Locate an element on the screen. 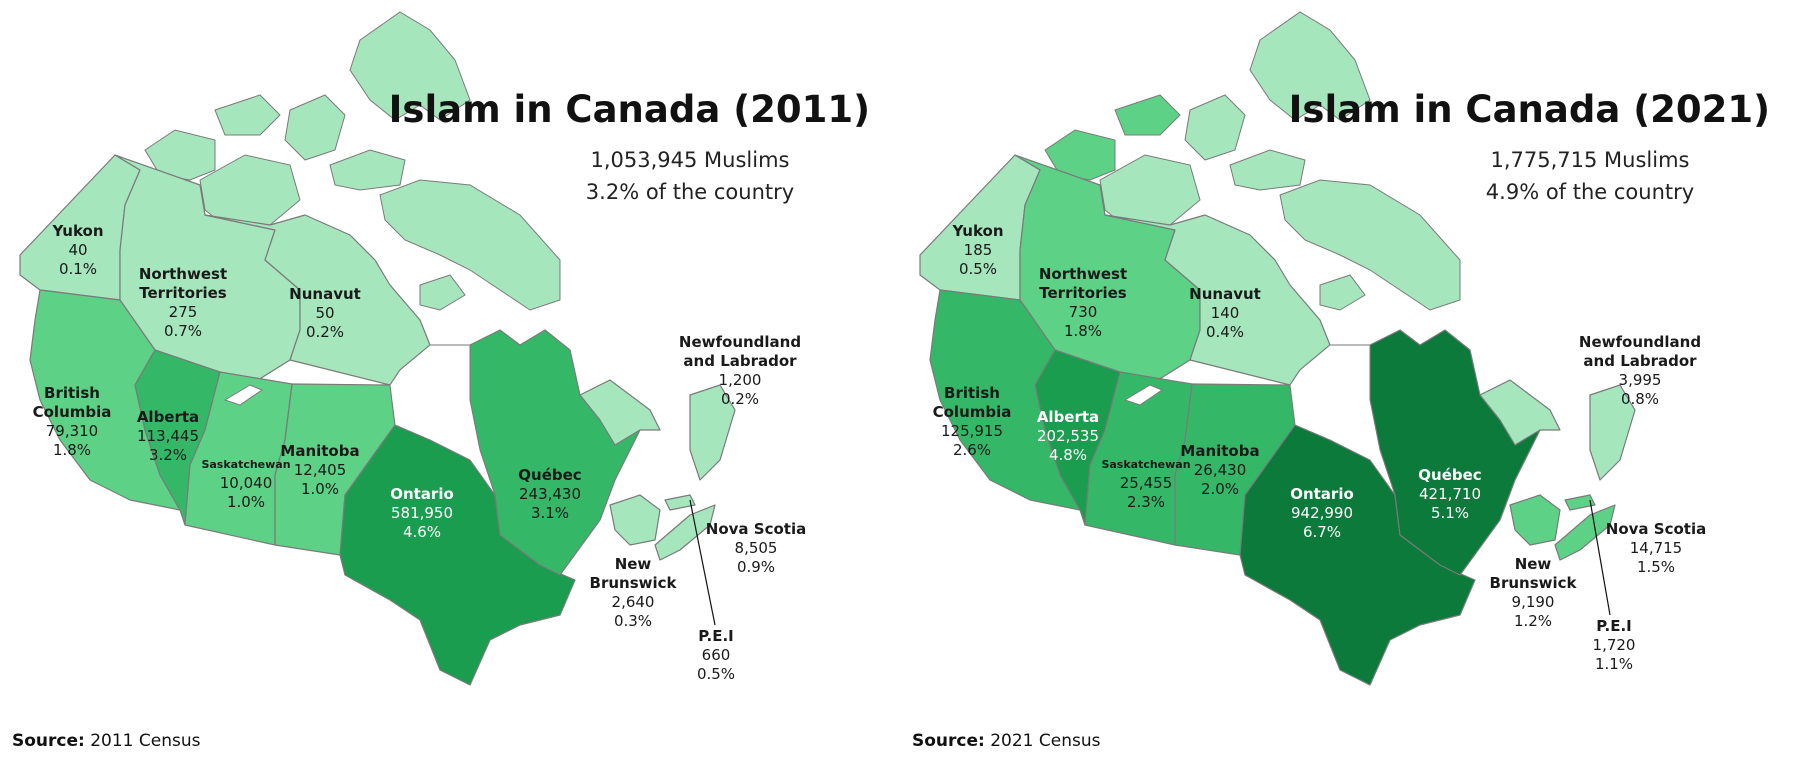 Image resolution: width=1800 pixels, height=765 pixels. source-note: Source: 2021 Census is located at coordinates (1006, 741).